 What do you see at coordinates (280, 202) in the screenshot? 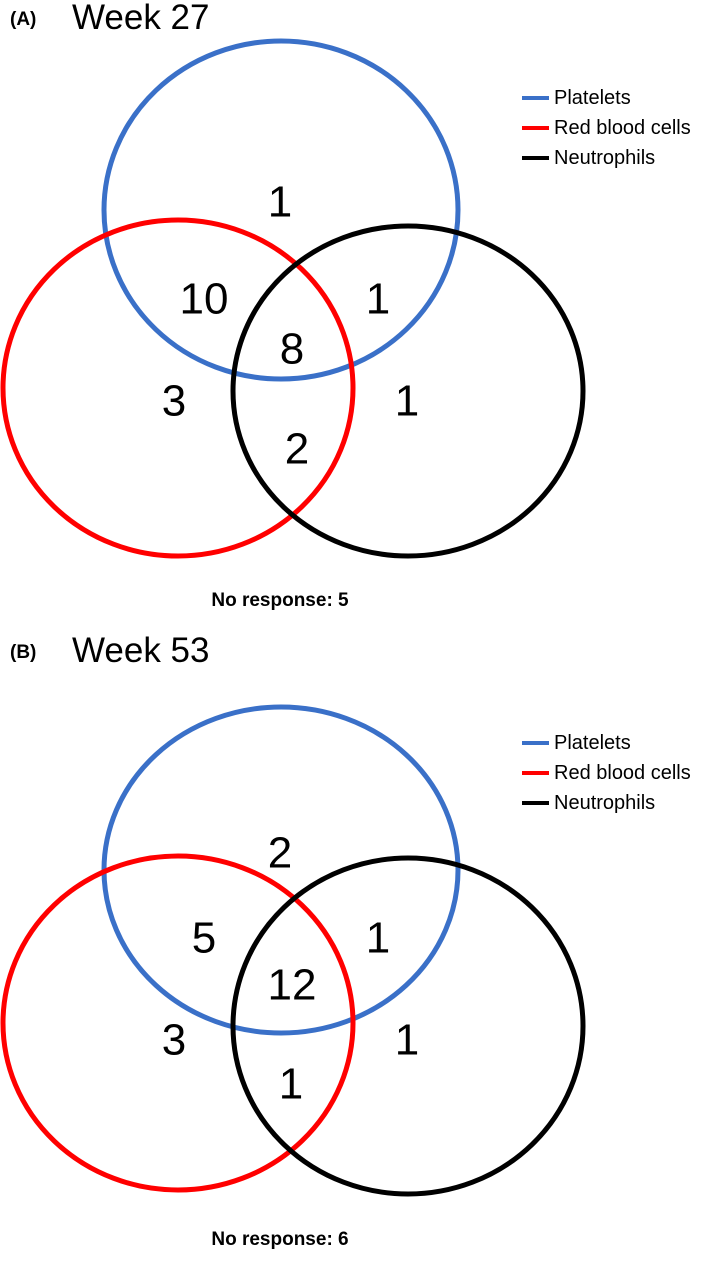
I see `count-platelets-only: 1` at bounding box center [280, 202].